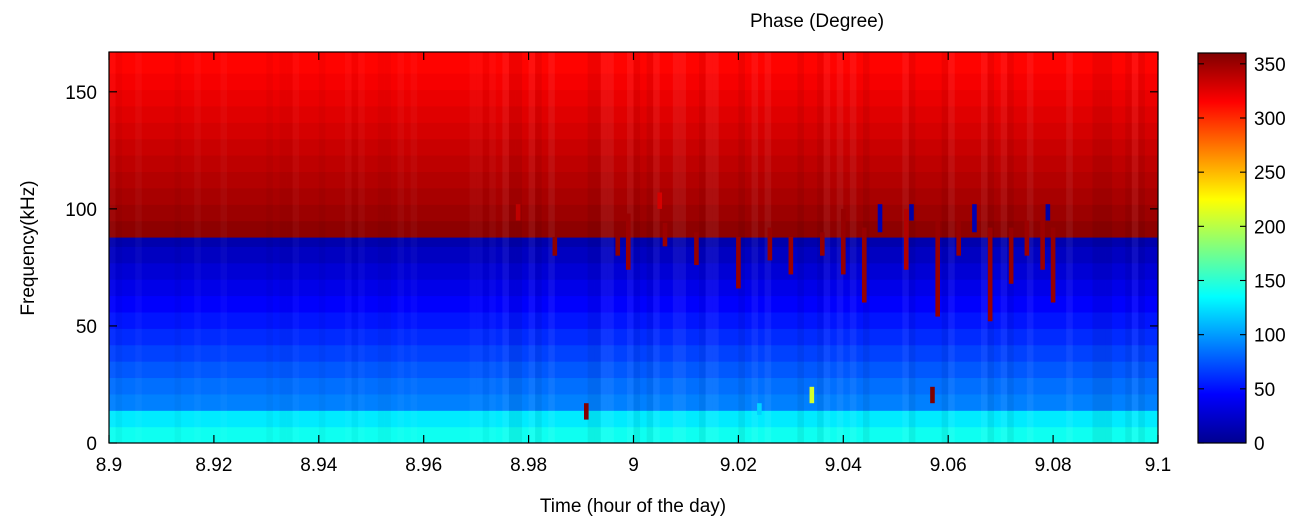 Image resolution: width=1309 pixels, height=526 pixels. Describe the element at coordinates (528, 465) in the screenshot. I see `x-tick-label: 8.98` at that location.